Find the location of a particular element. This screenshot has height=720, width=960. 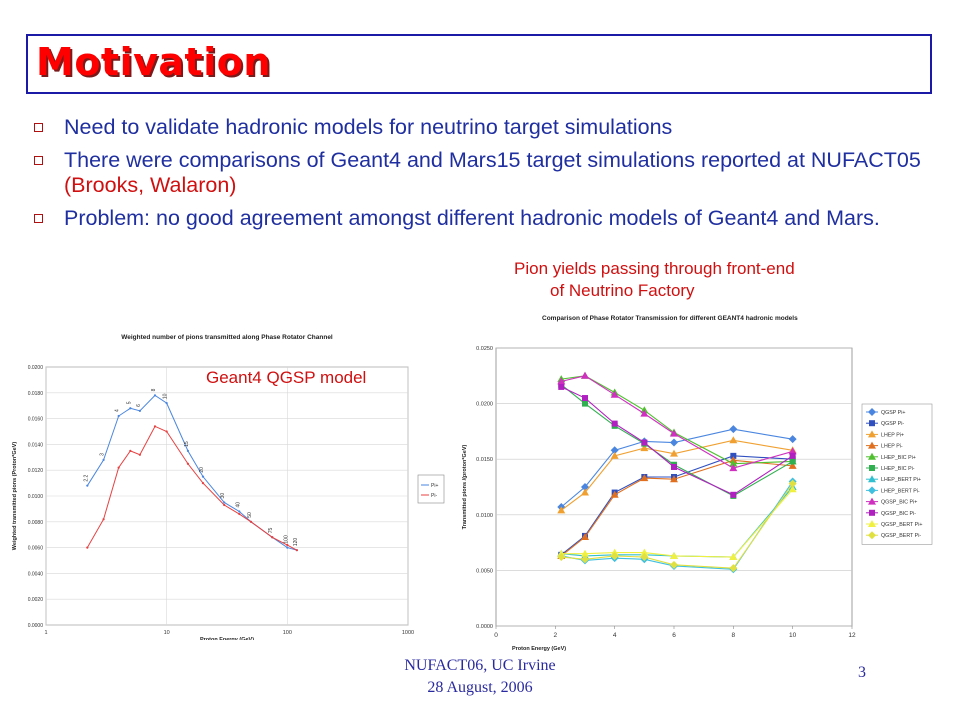

chart1-ytick-label: 0.0160 is located at coordinates (36, 420).